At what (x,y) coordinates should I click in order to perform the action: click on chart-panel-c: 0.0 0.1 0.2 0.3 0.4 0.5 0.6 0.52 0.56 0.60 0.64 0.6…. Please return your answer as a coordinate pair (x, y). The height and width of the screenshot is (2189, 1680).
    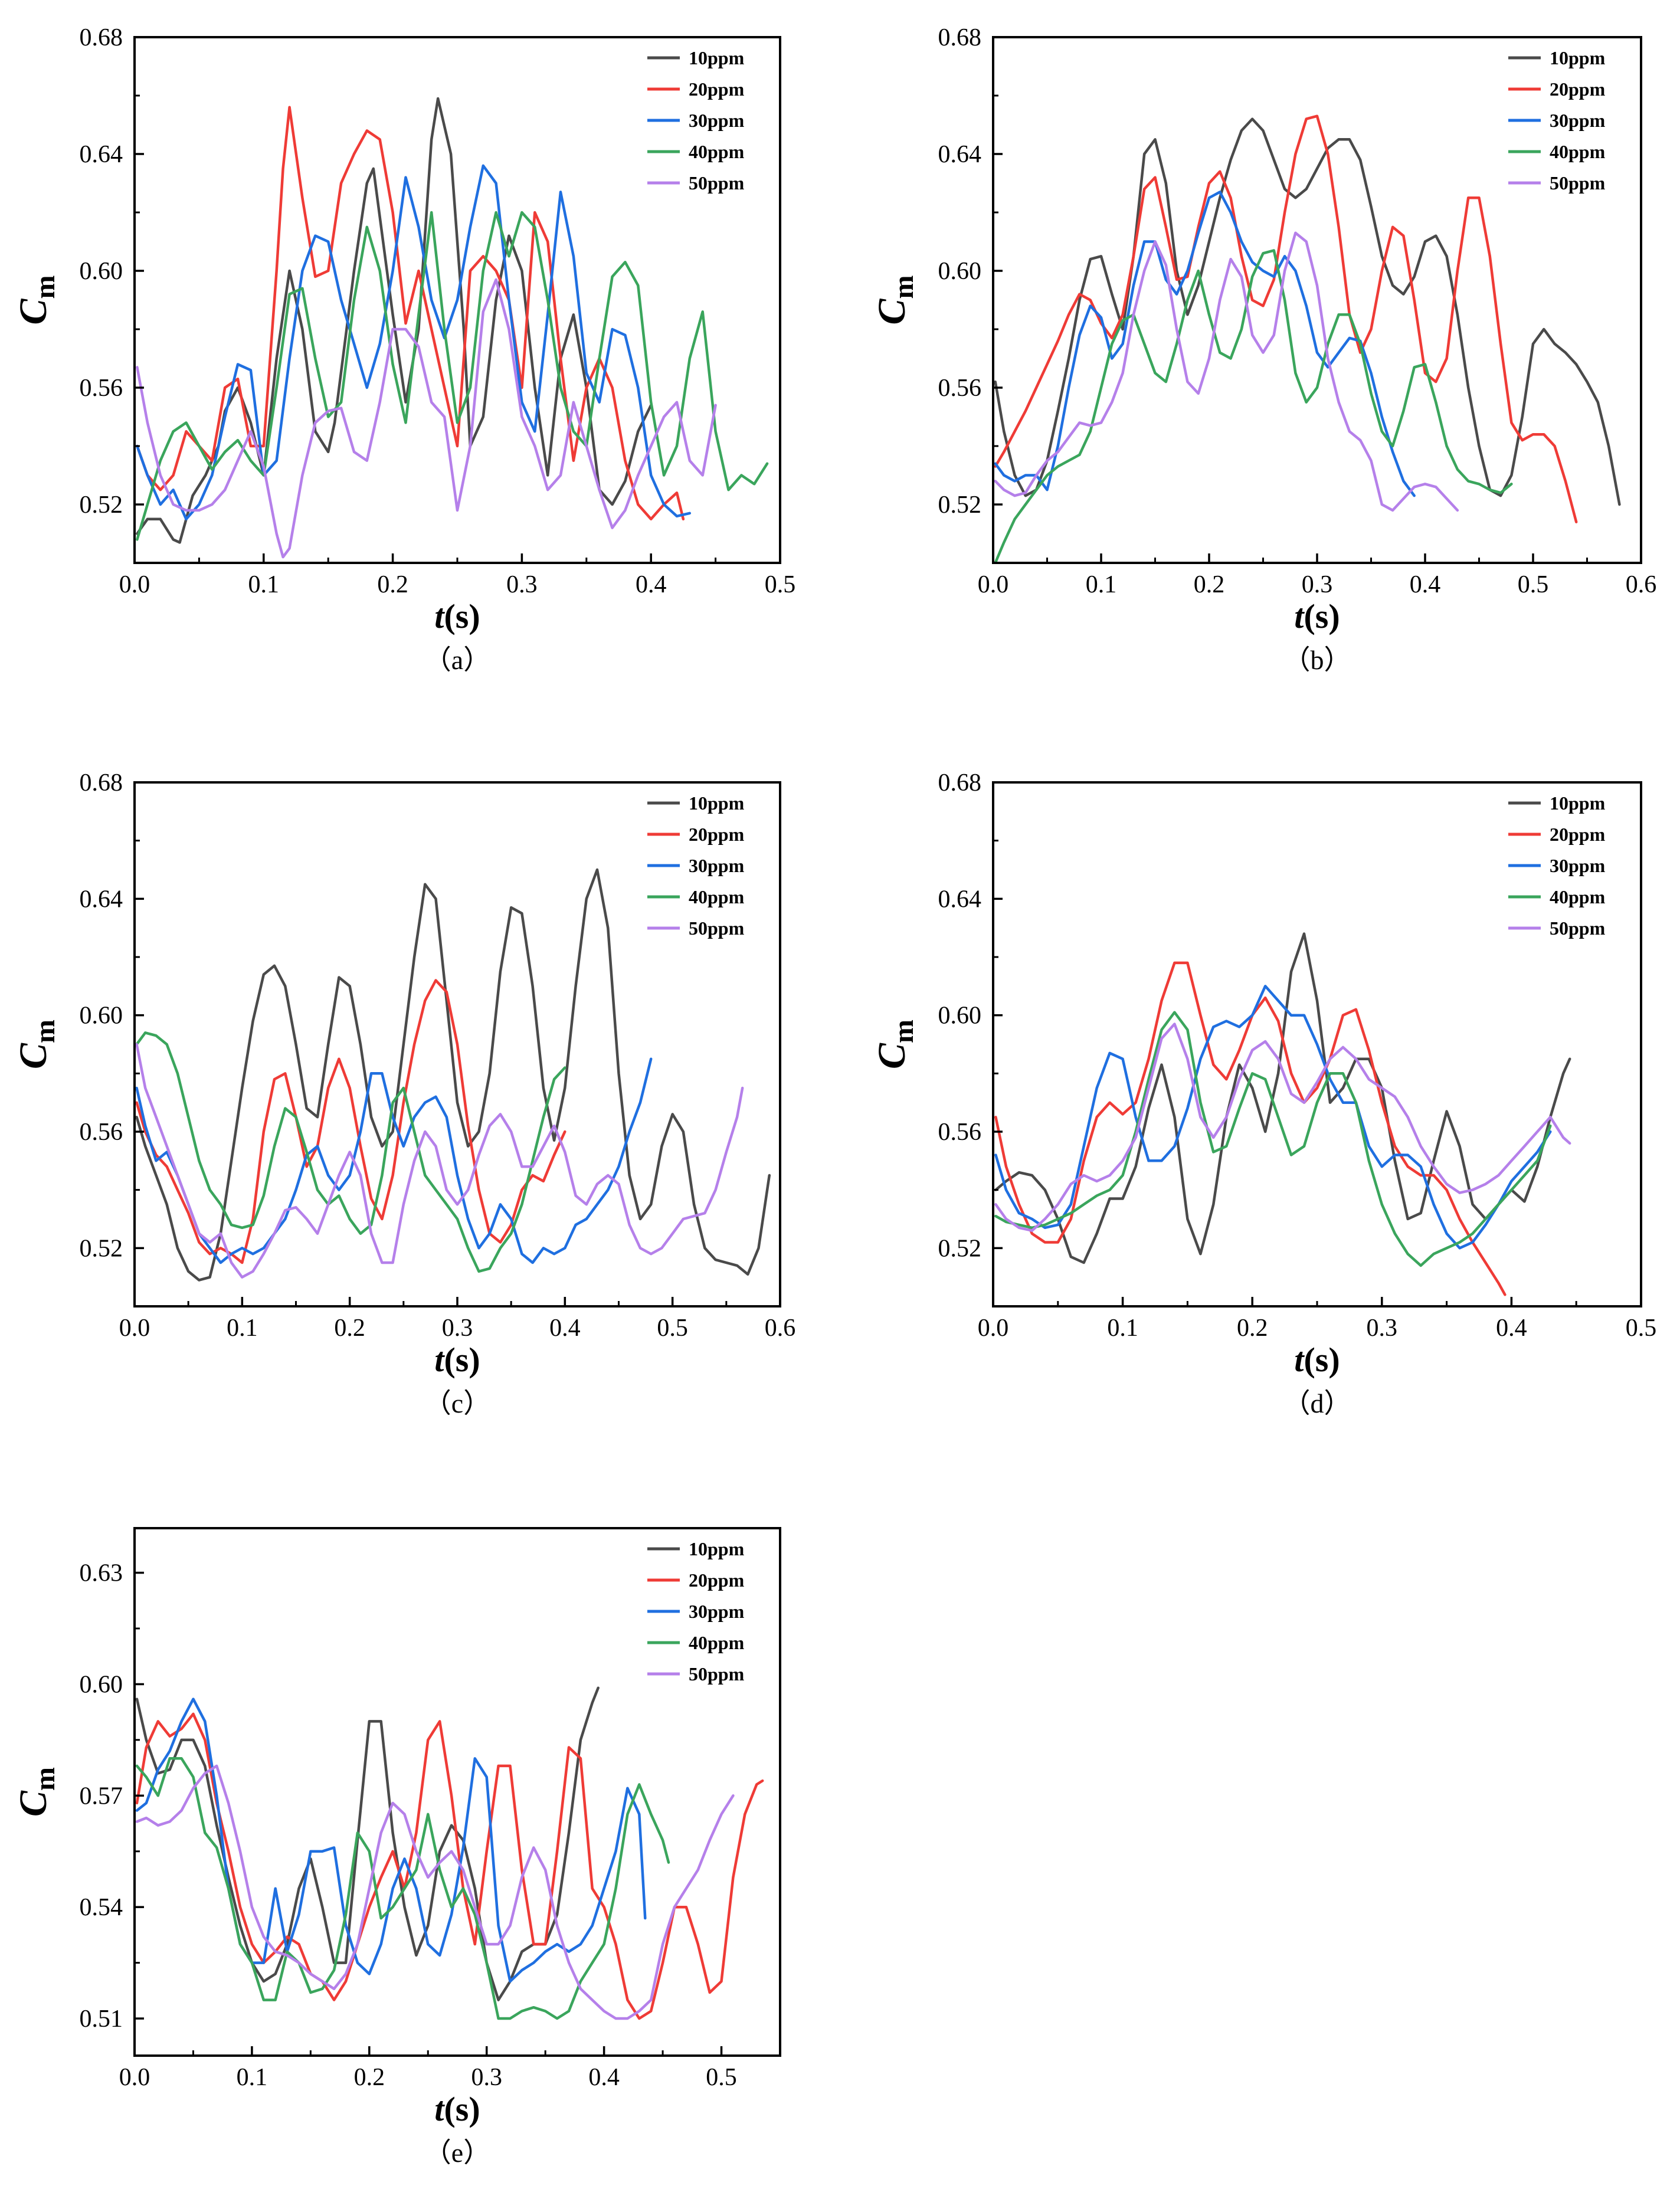
    Looking at the image, I should click on (403, 1093).